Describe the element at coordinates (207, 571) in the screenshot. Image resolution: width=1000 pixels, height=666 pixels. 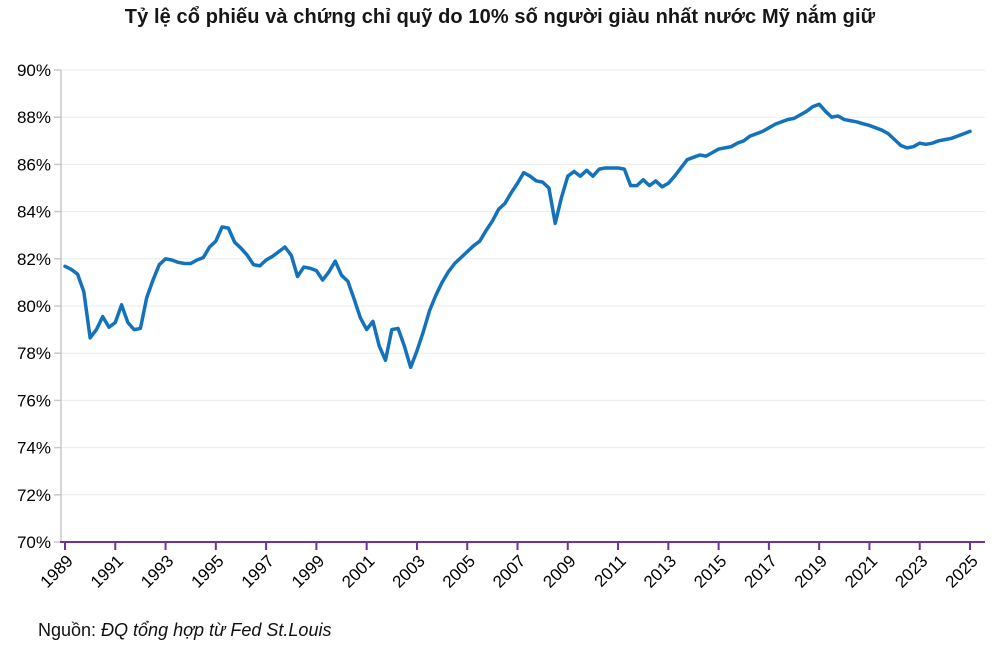
I see `x-axis-tick-label: 1995` at that location.